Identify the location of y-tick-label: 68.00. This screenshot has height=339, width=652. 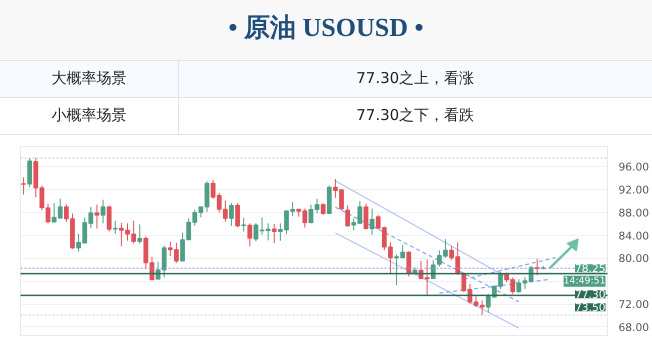
(634, 327).